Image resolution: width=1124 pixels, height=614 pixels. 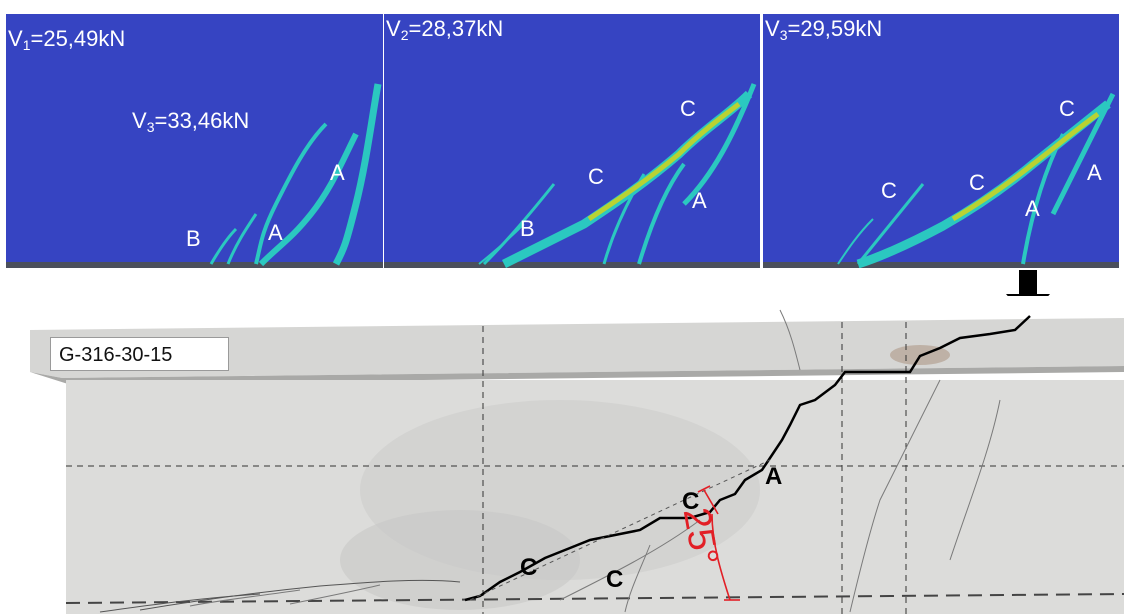 I want to click on load-label-2: V2=28,37kN, so click(x=445, y=30).